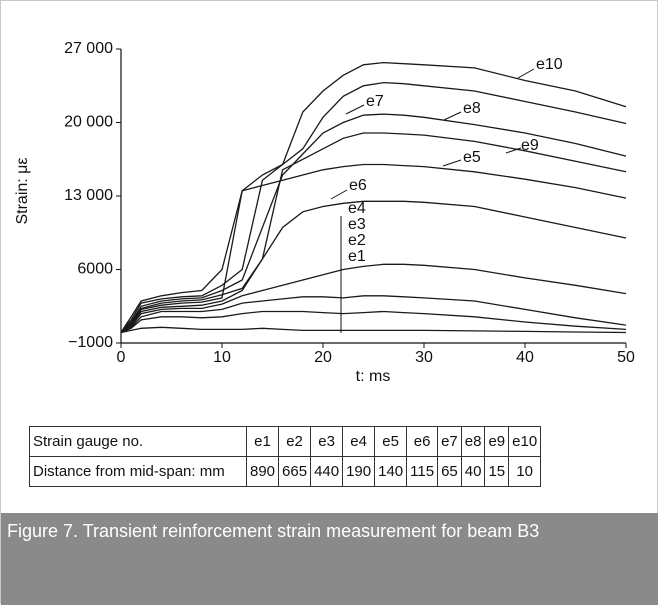  I want to click on x-tick-label: 30, so click(424, 357).